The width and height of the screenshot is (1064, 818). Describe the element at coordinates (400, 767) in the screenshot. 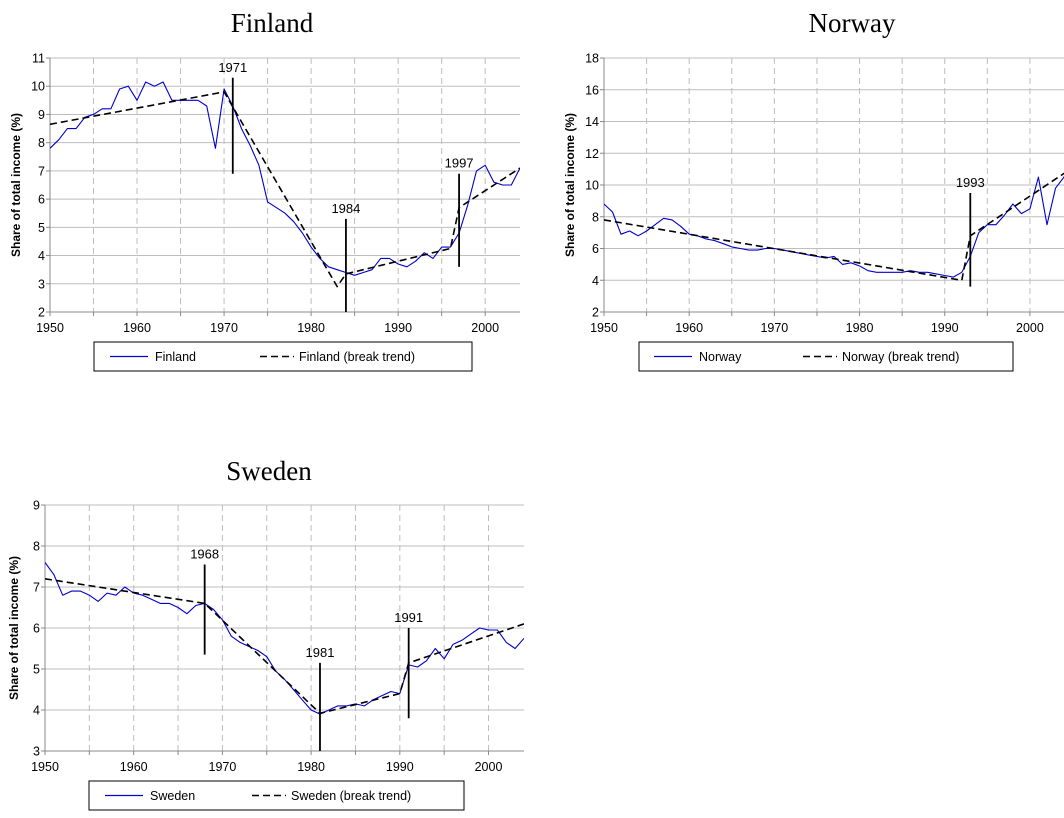

I see `sweden-x-tick-label: 1990` at that location.